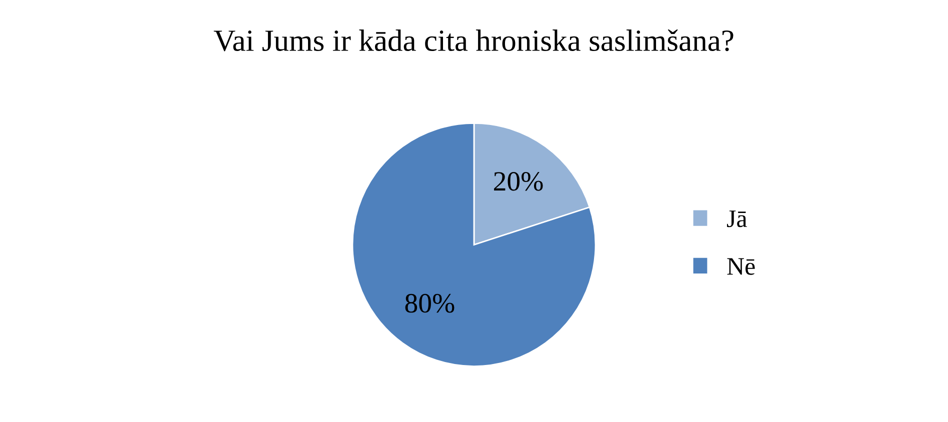  What do you see at coordinates (429, 303) in the screenshot?
I see `data-label: 80%` at bounding box center [429, 303].